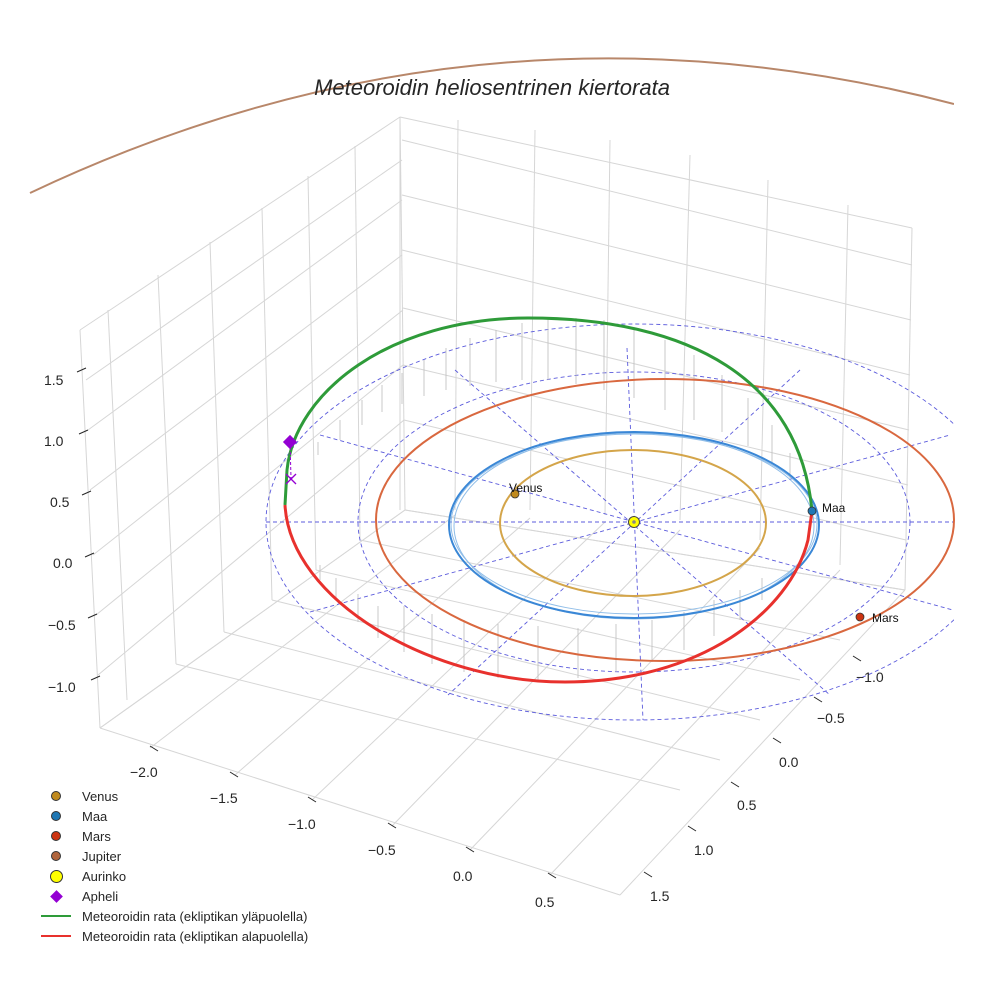 The image size is (984, 984). What do you see at coordinates (63, 563) in the screenshot?
I see `z-tick-label: 0.0` at bounding box center [63, 563].